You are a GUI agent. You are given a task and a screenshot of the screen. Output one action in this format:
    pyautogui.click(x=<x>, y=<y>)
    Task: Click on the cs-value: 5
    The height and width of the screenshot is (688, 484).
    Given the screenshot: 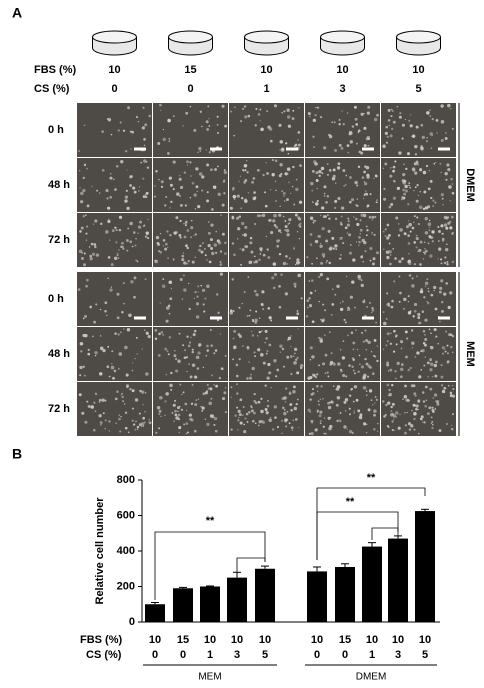 What is the action you would take?
    pyautogui.click(x=425, y=655)
    